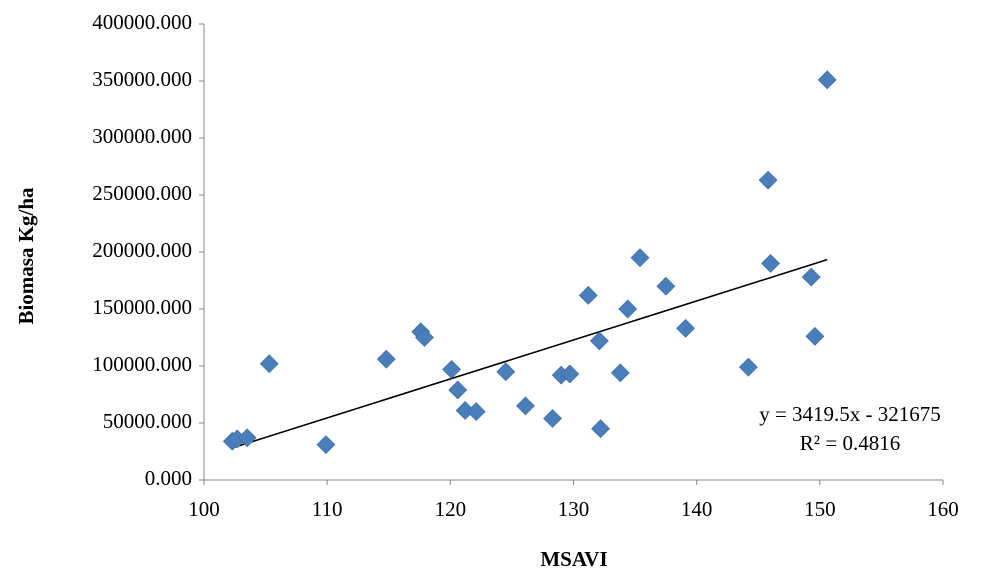 The height and width of the screenshot is (579, 995). Describe the element at coordinates (142, 307) in the screenshot. I see `y-tick-label: 150000.000` at that location.